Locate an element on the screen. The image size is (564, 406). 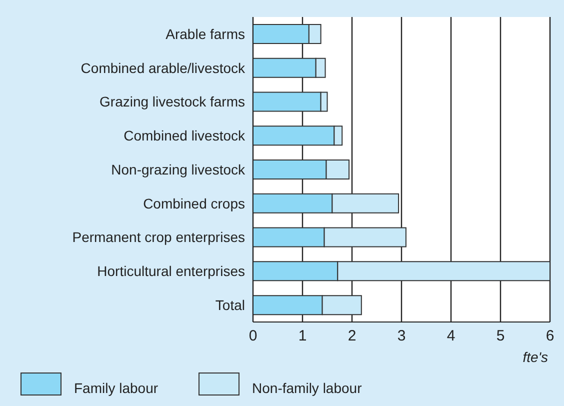
y-tick-label: Combined arable/livestock is located at coordinates (163, 68).